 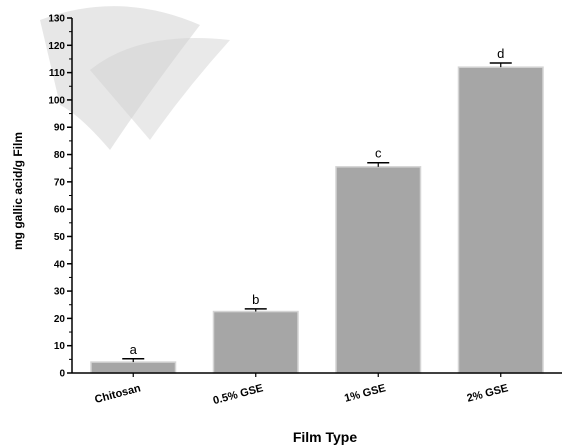 What do you see at coordinates (325, 437) in the screenshot?
I see `x-axis-label: Film Type` at bounding box center [325, 437].